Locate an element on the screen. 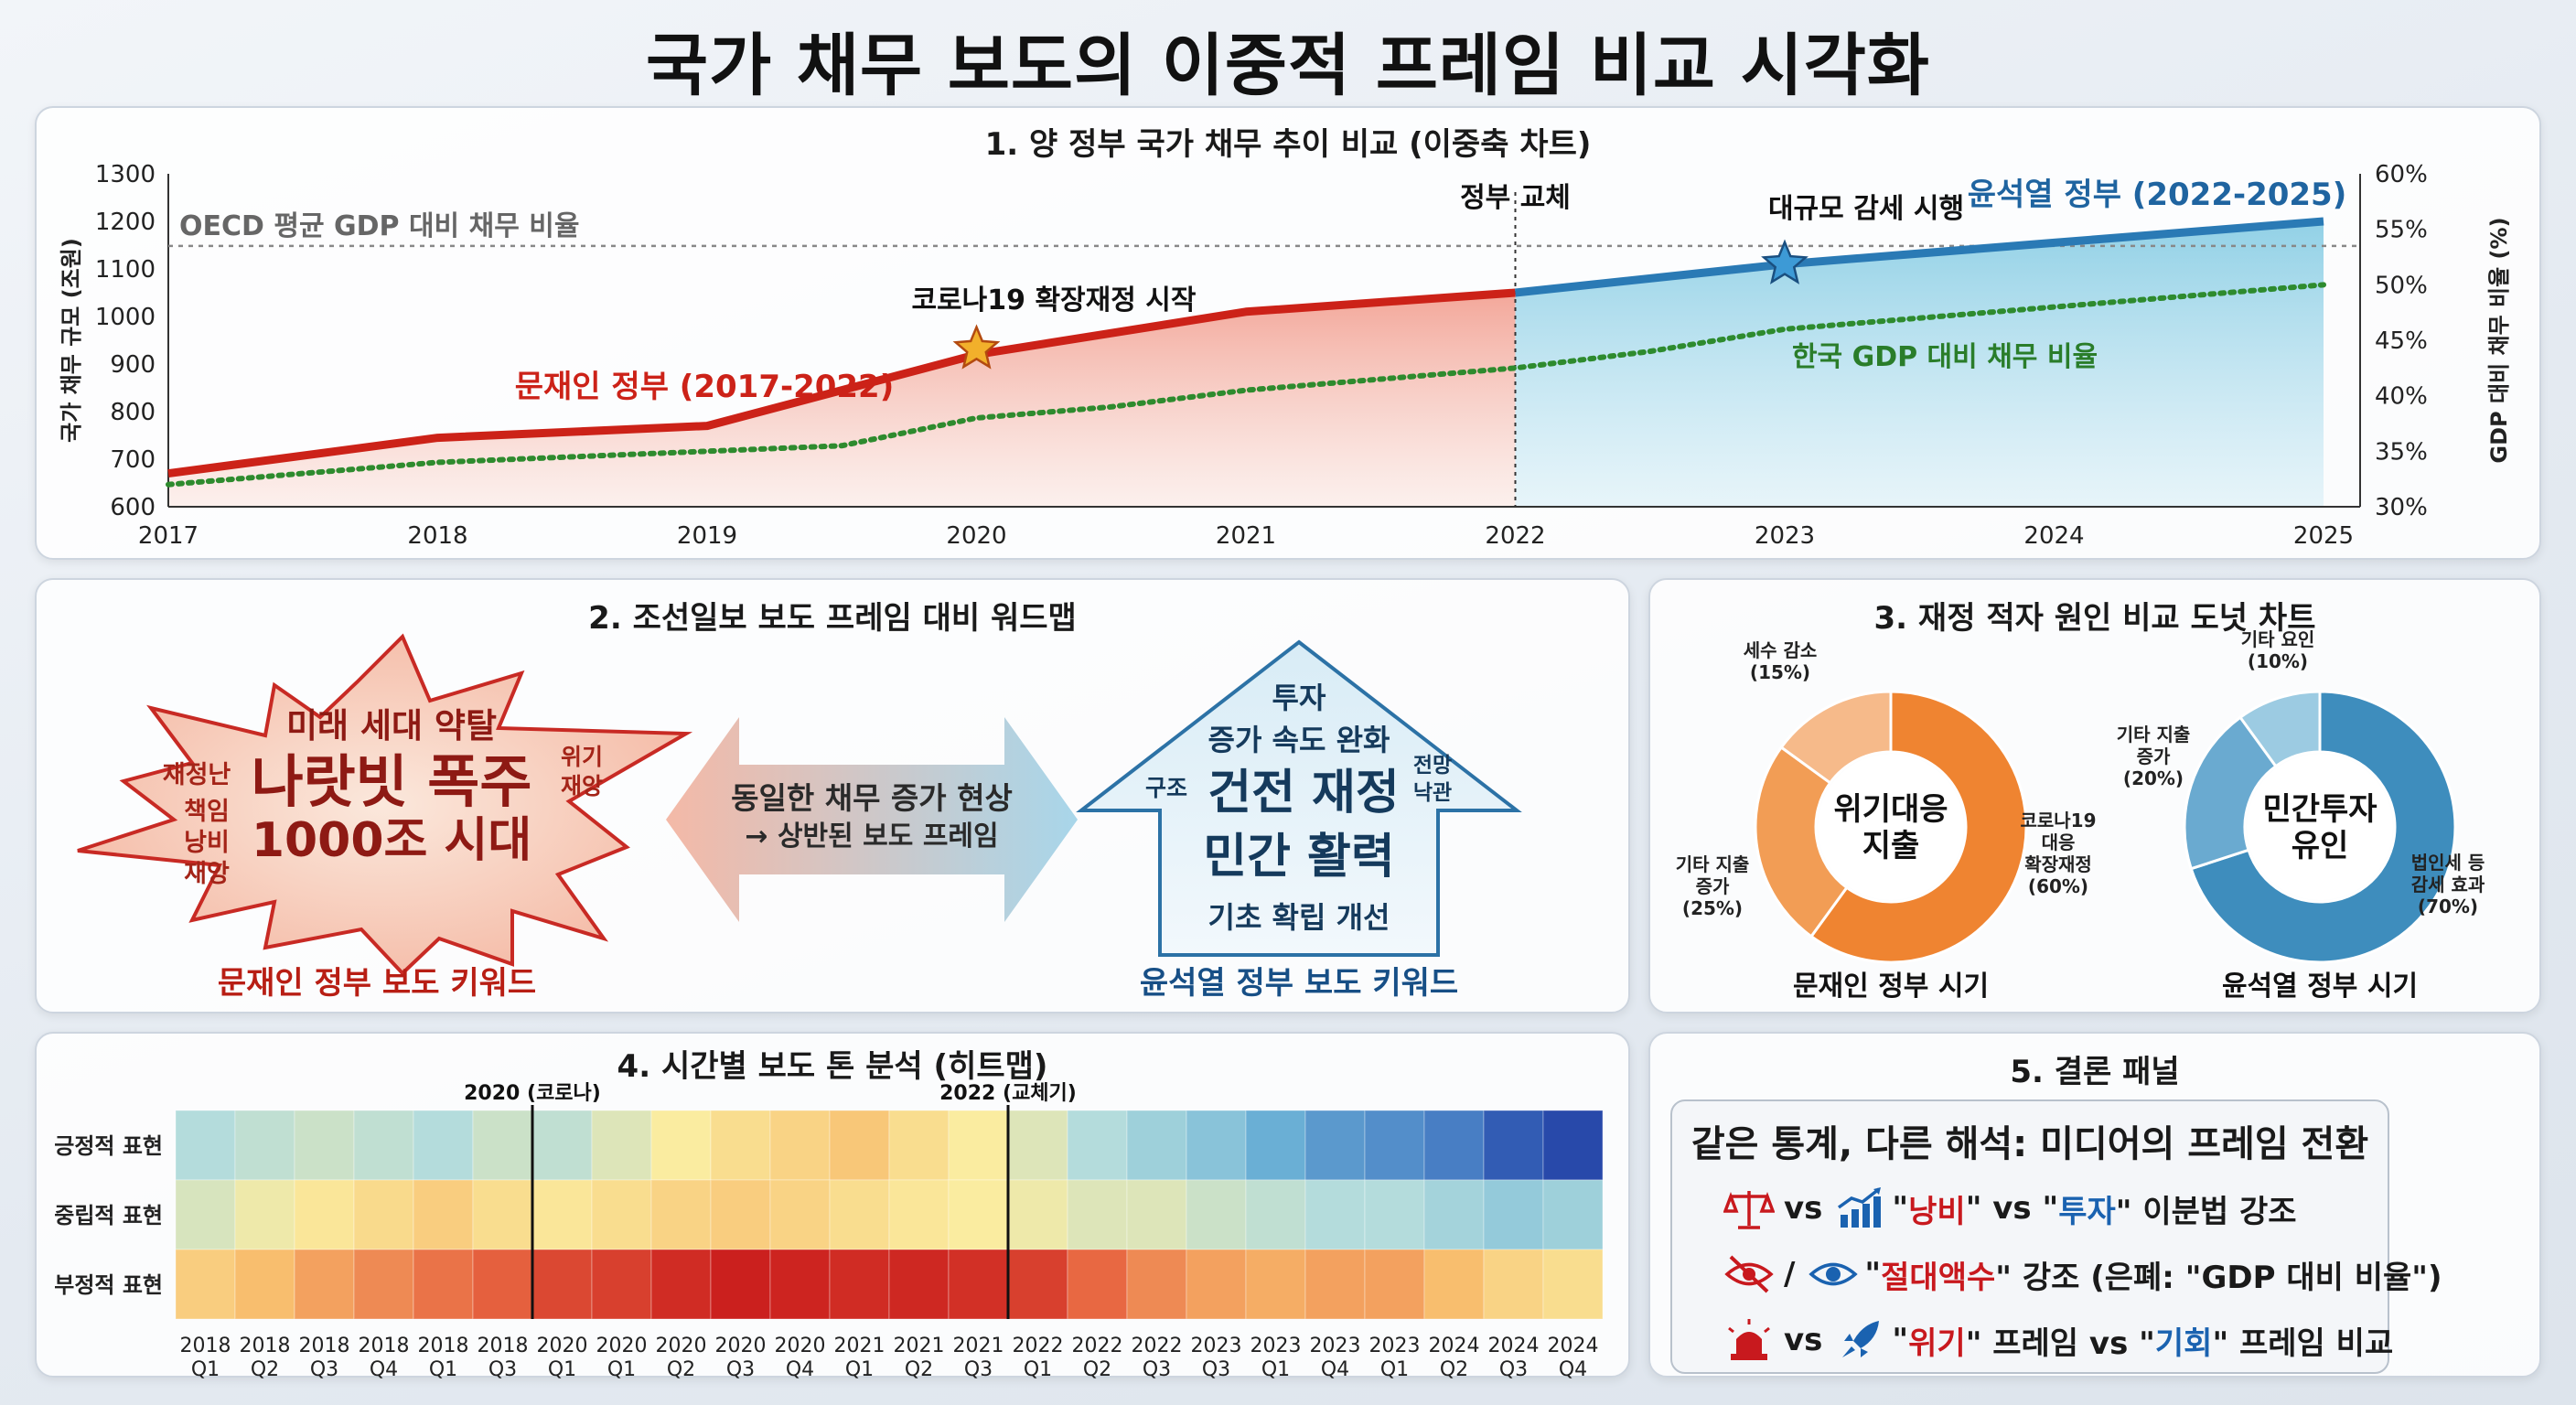 This screenshot has width=2576, height=1405. heatmap-col-year: 2024 is located at coordinates (1573, 1346).